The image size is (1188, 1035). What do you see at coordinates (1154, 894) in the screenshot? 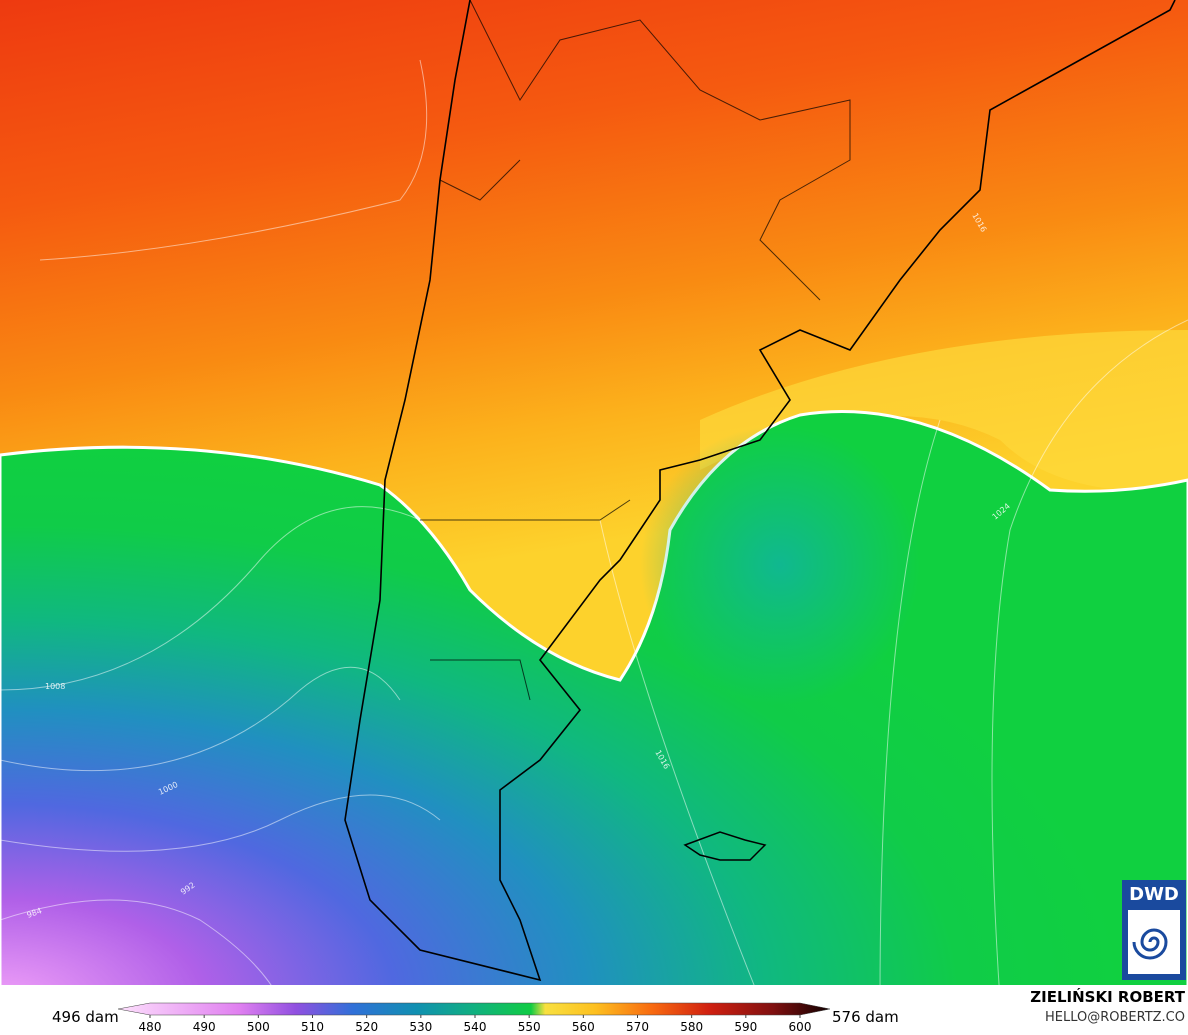
I see `logo-text: DWD` at bounding box center [1154, 894].